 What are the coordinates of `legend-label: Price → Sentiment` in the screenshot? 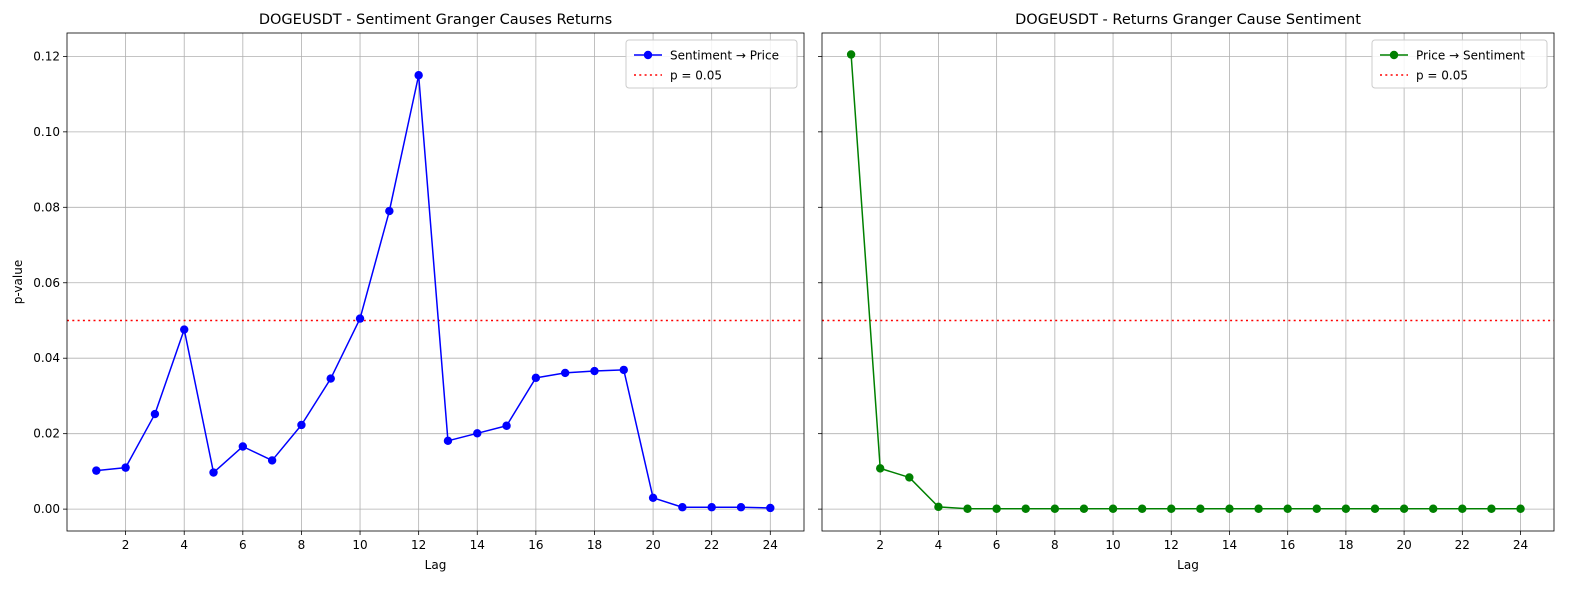 It's located at (1470, 56).